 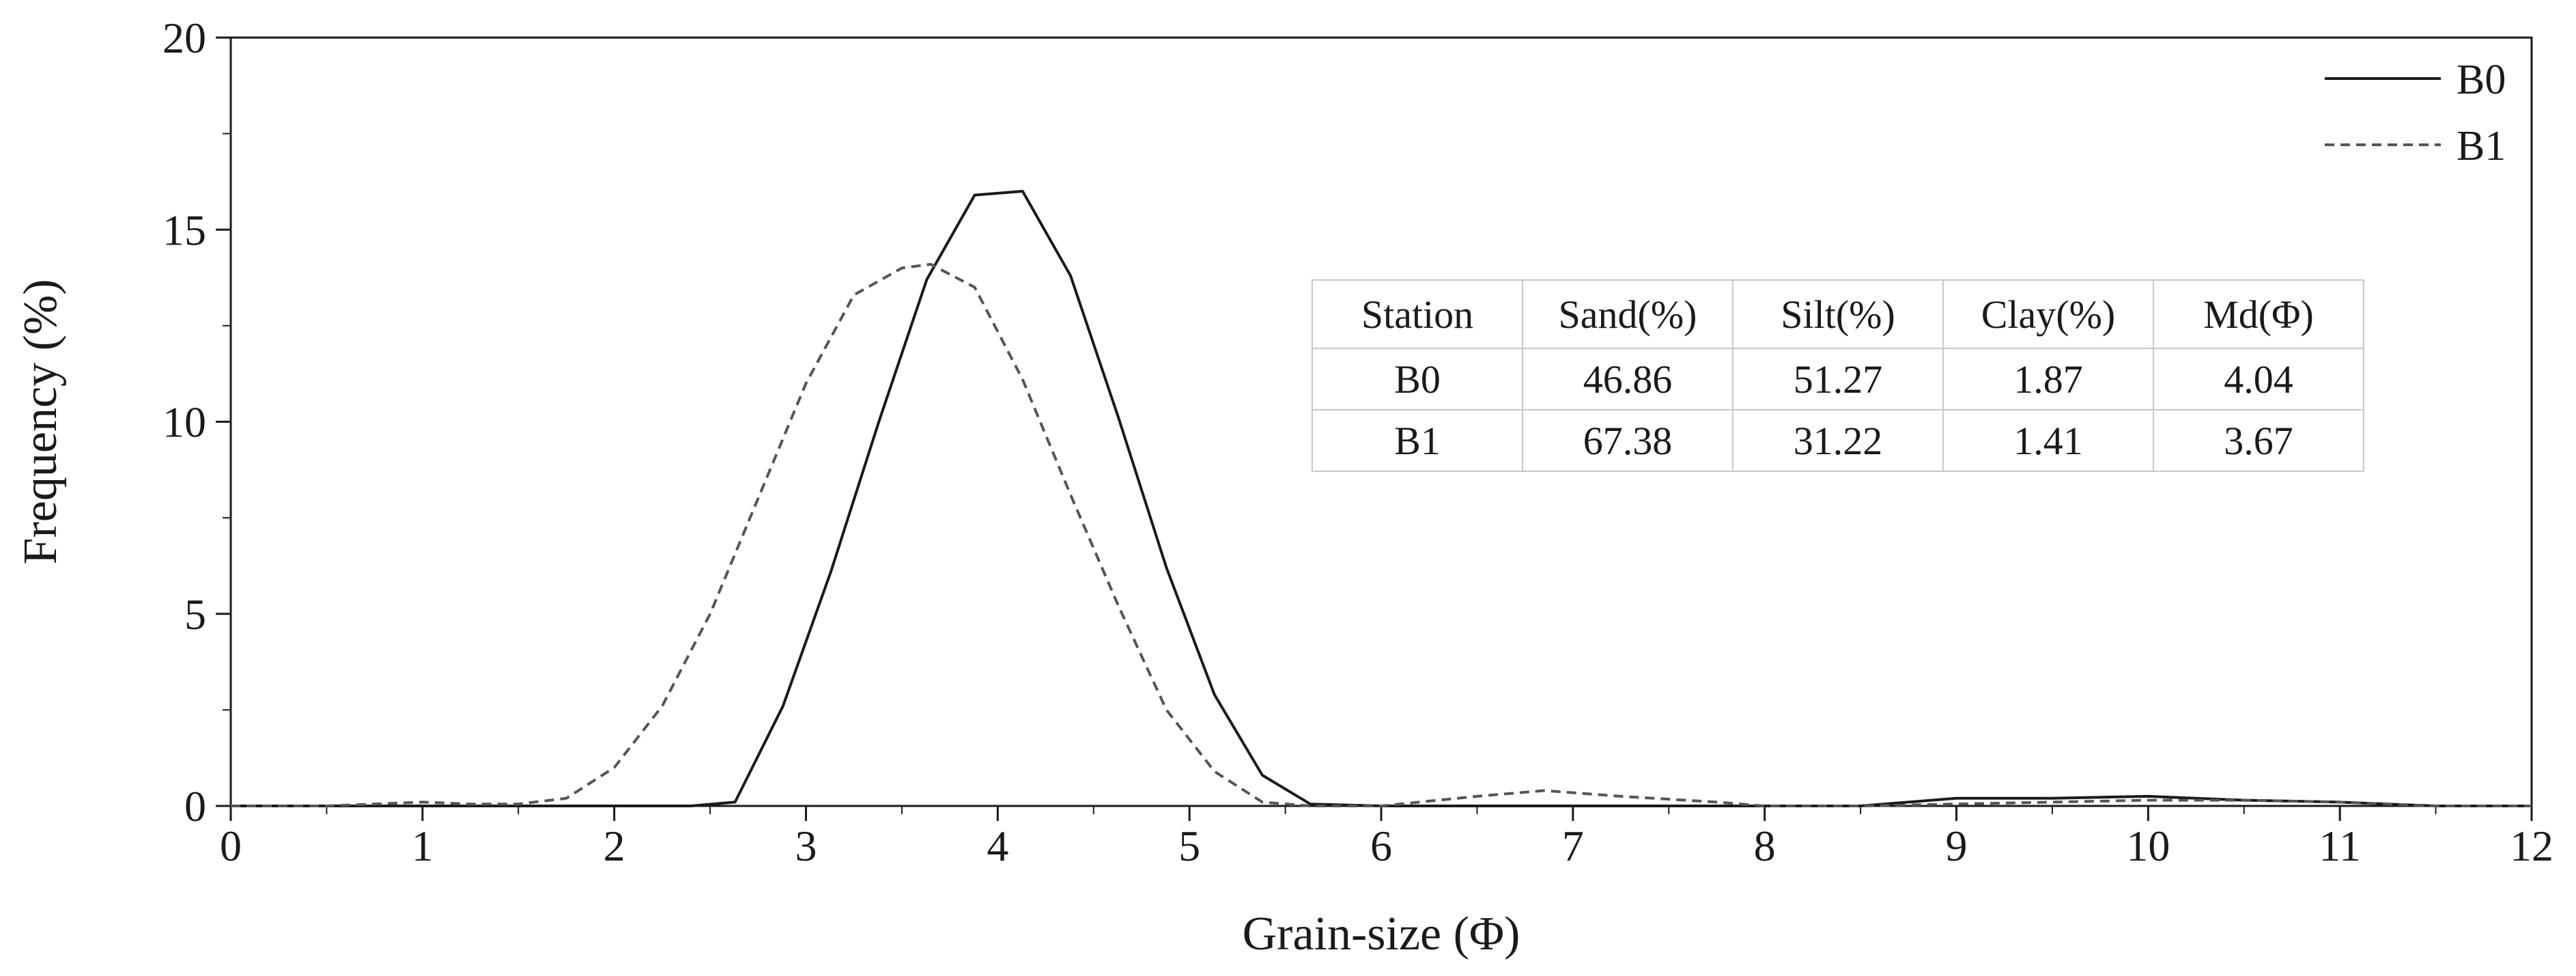 What do you see at coordinates (1628, 441) in the screenshot?
I see `table-cell: 67.38` at bounding box center [1628, 441].